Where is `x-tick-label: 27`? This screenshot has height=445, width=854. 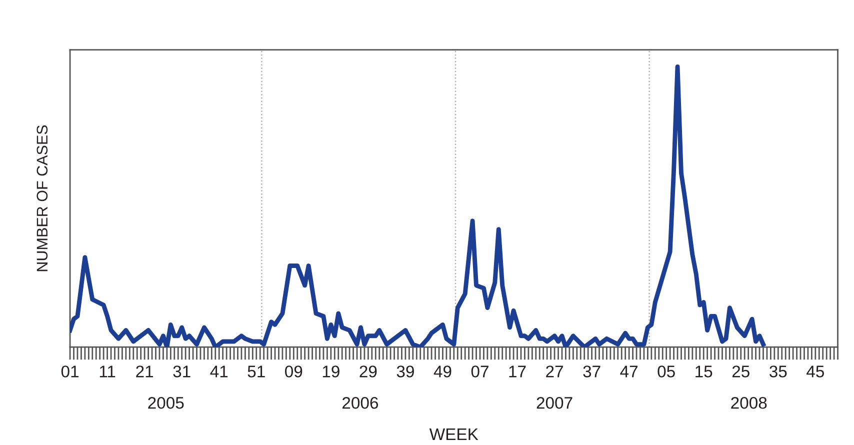 x-tick-label: 27 is located at coordinates (554, 372).